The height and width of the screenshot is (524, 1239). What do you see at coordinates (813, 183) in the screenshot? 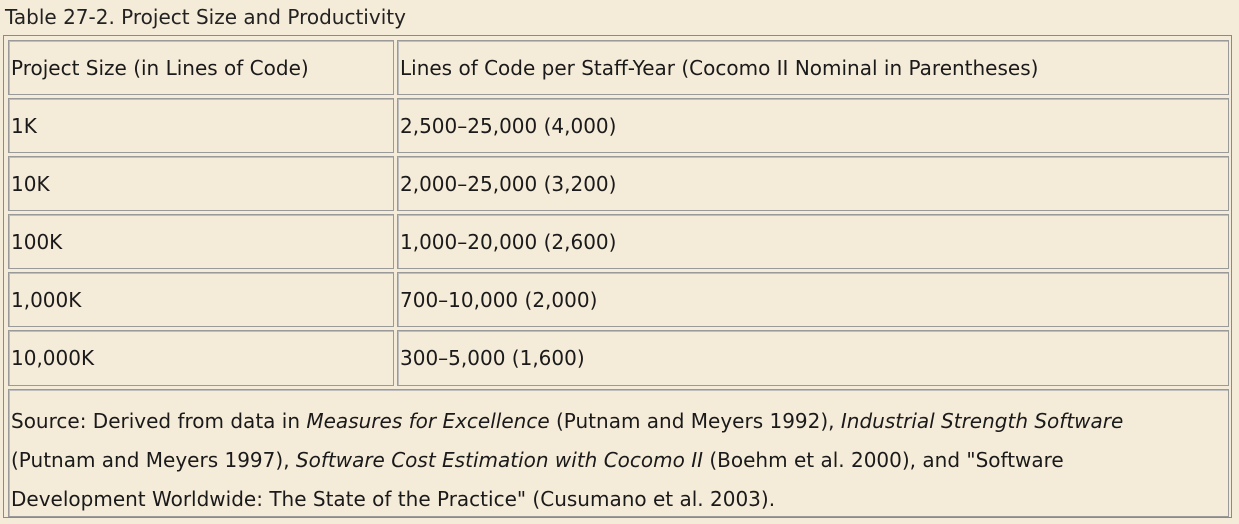
I see `table-row-loc: 2,000–25,000 (3,200)` at bounding box center [813, 183].